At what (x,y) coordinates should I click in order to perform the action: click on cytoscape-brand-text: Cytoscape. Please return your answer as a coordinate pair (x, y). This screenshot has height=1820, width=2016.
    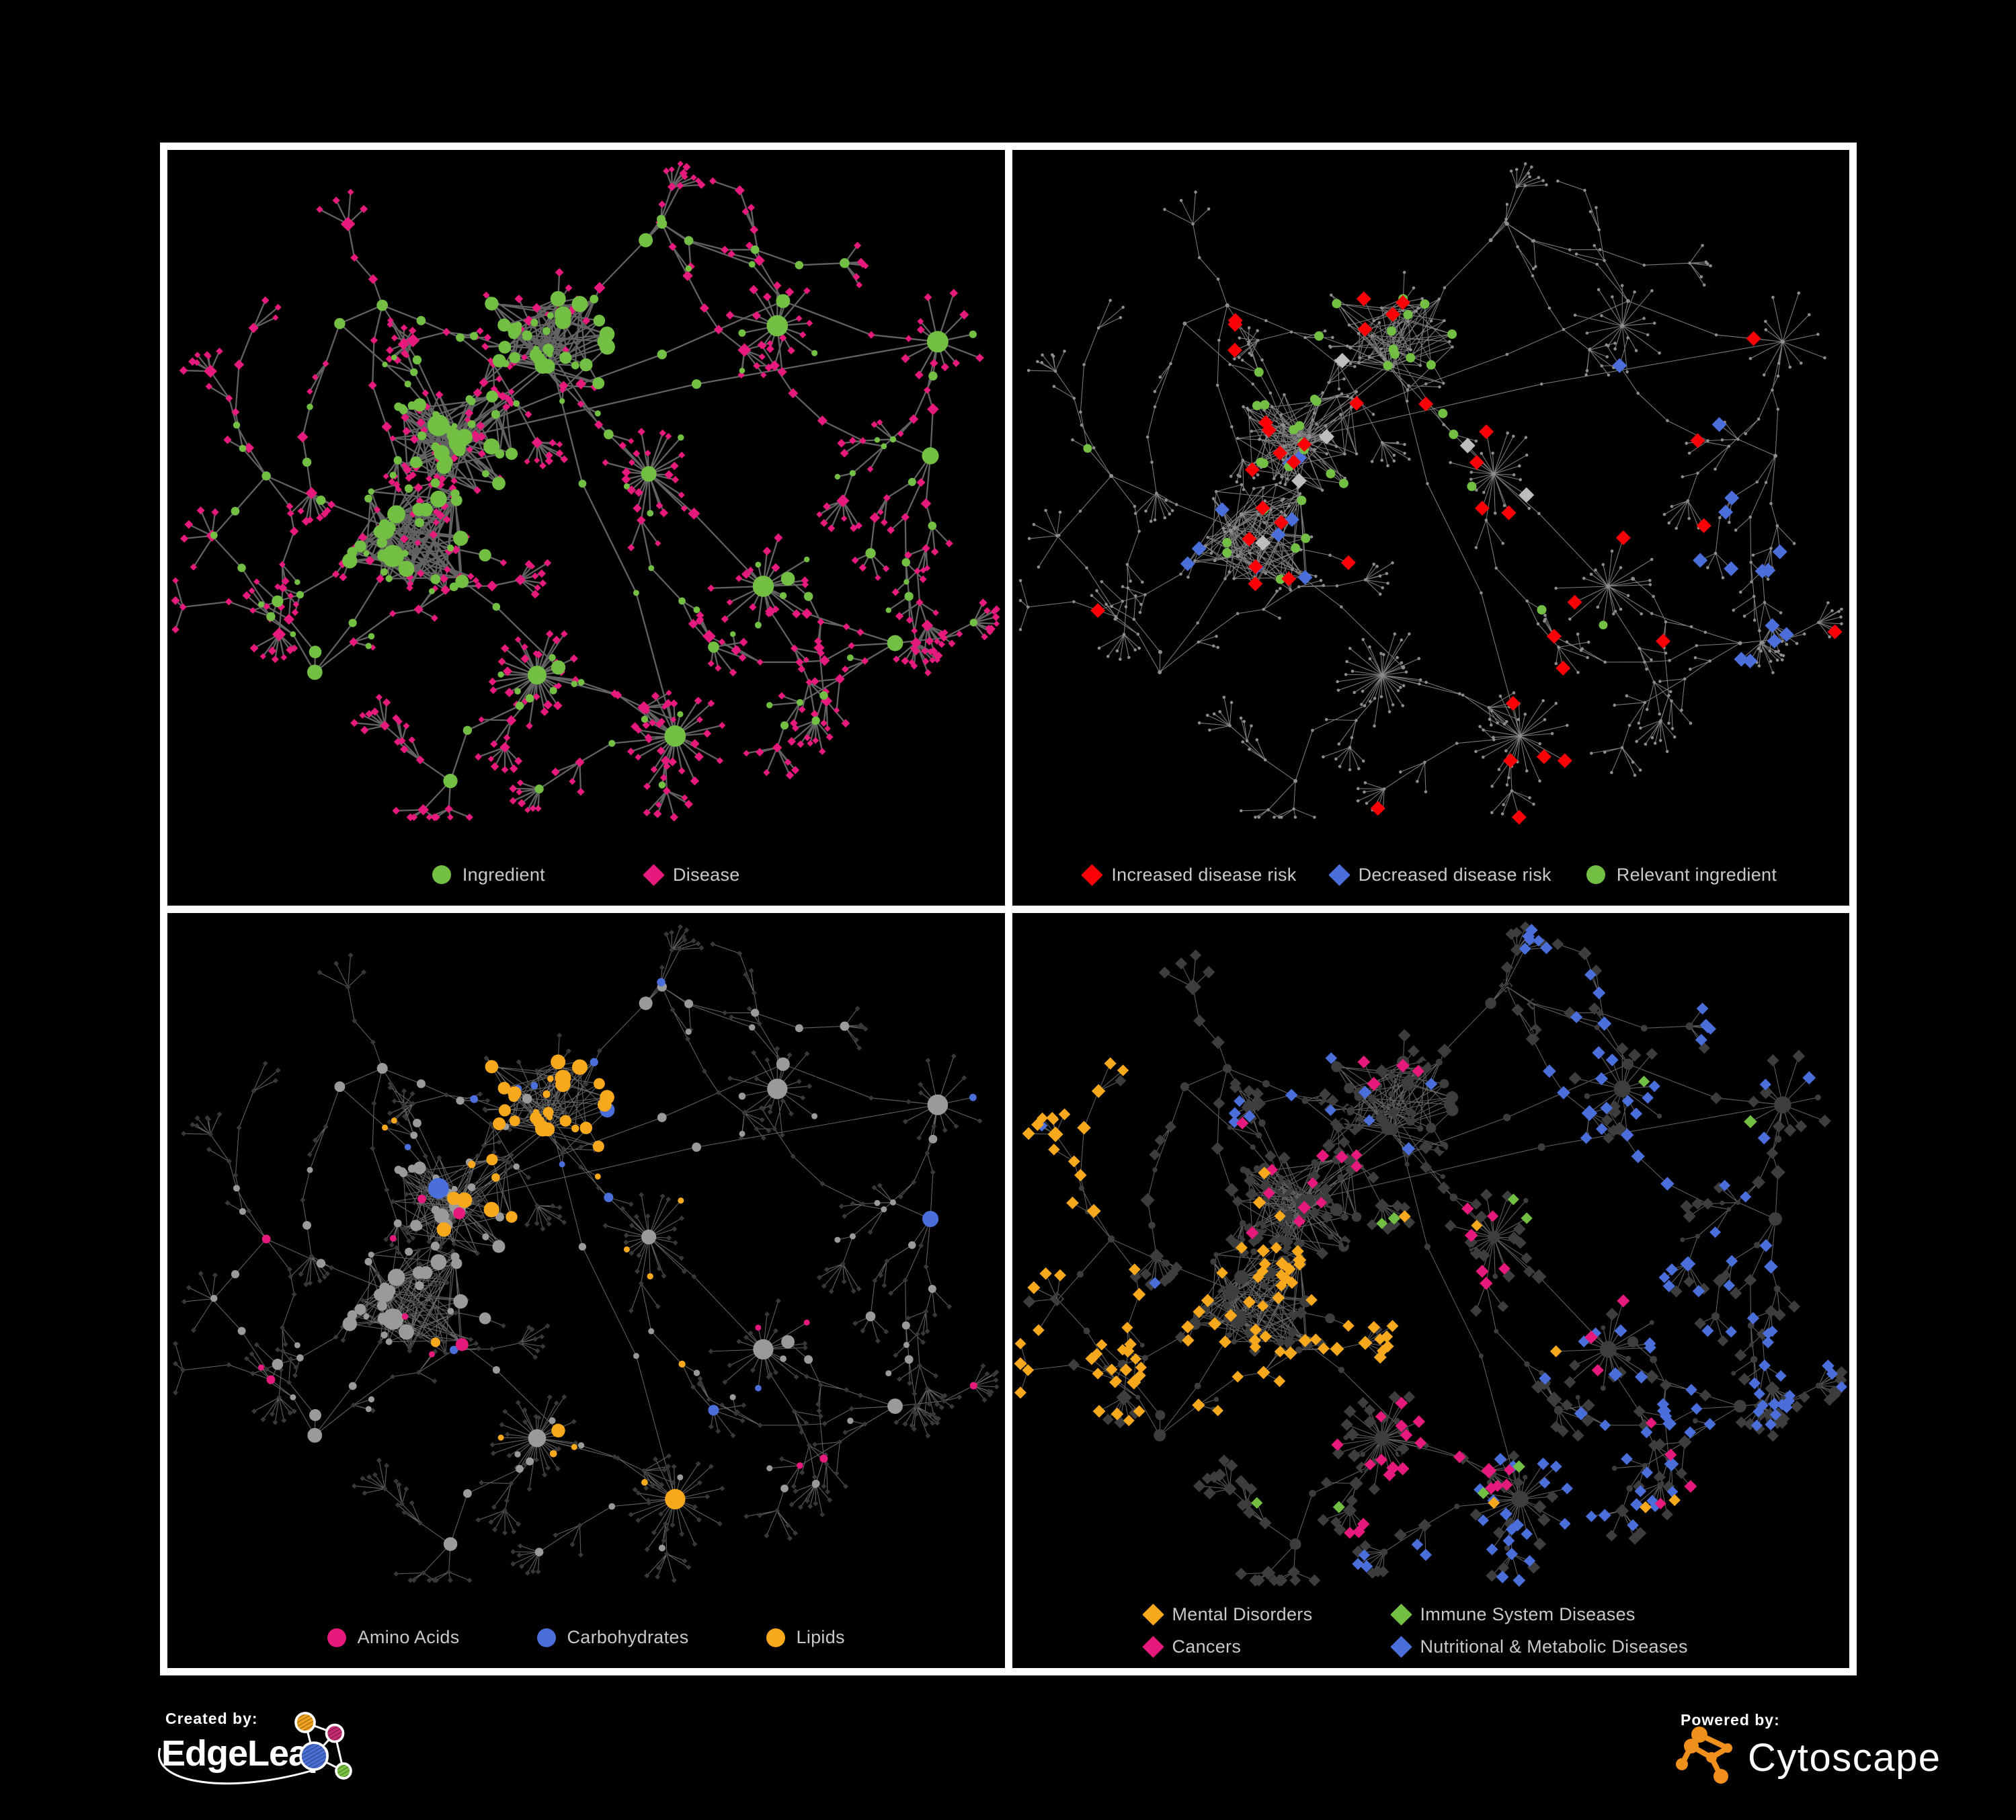
    Looking at the image, I should click on (1844, 1758).